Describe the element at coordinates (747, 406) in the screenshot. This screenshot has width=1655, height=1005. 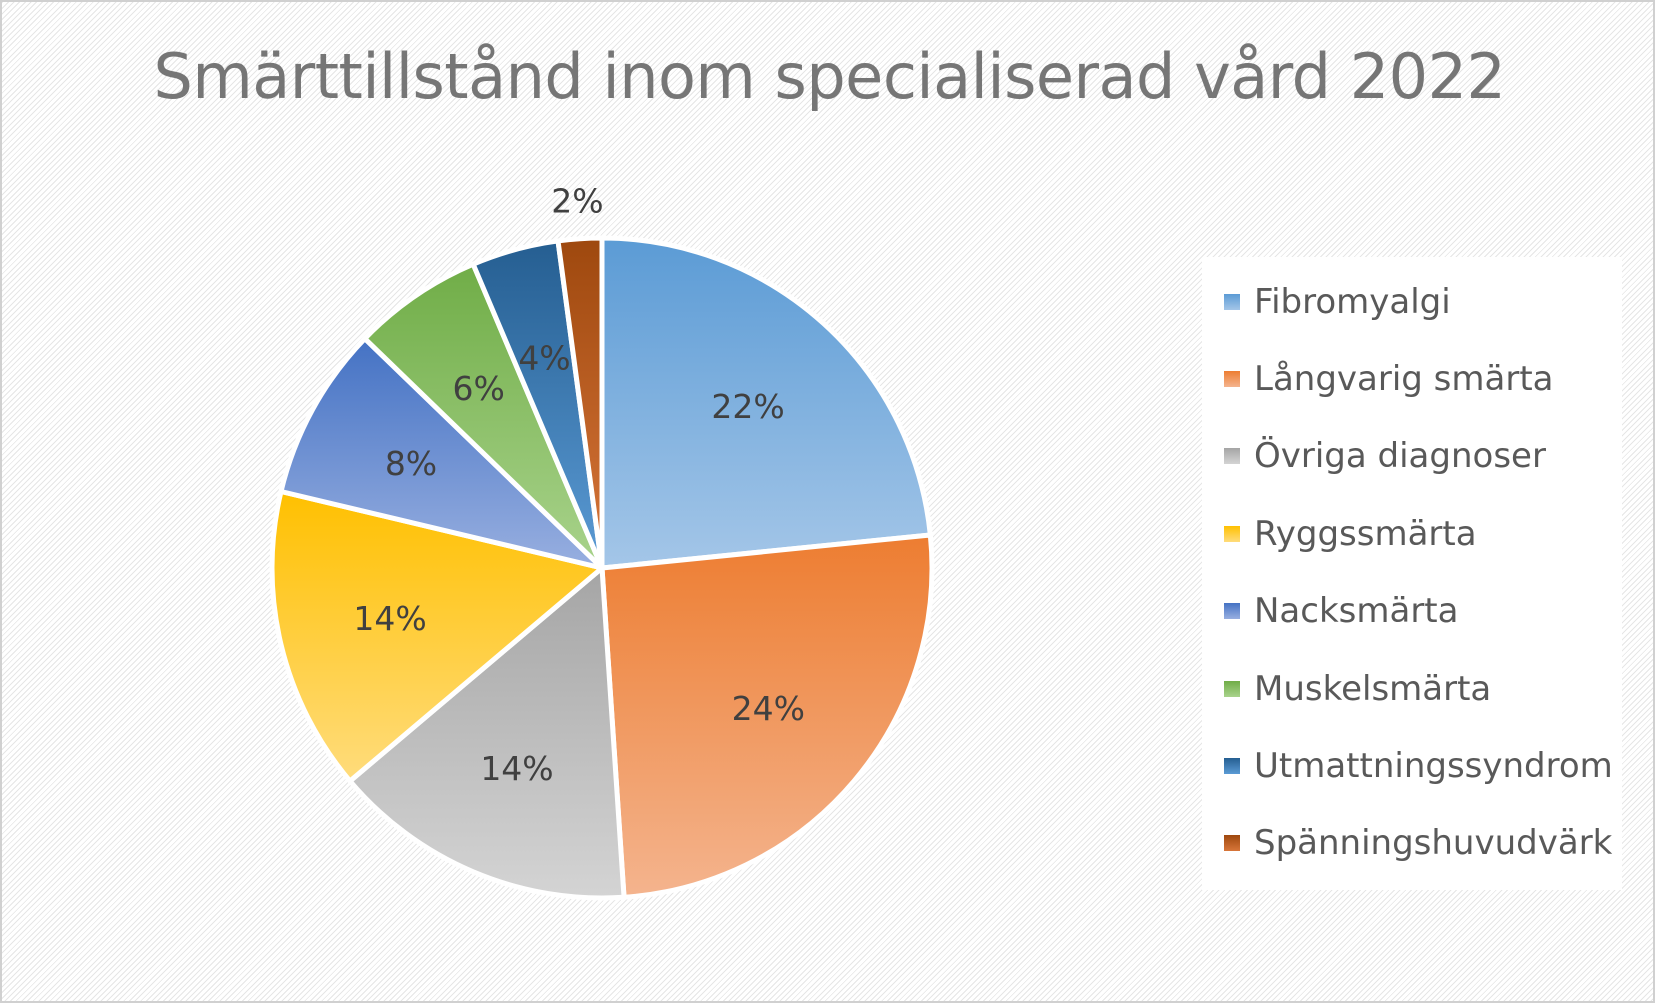
I see `data-label-1: 22%` at that location.